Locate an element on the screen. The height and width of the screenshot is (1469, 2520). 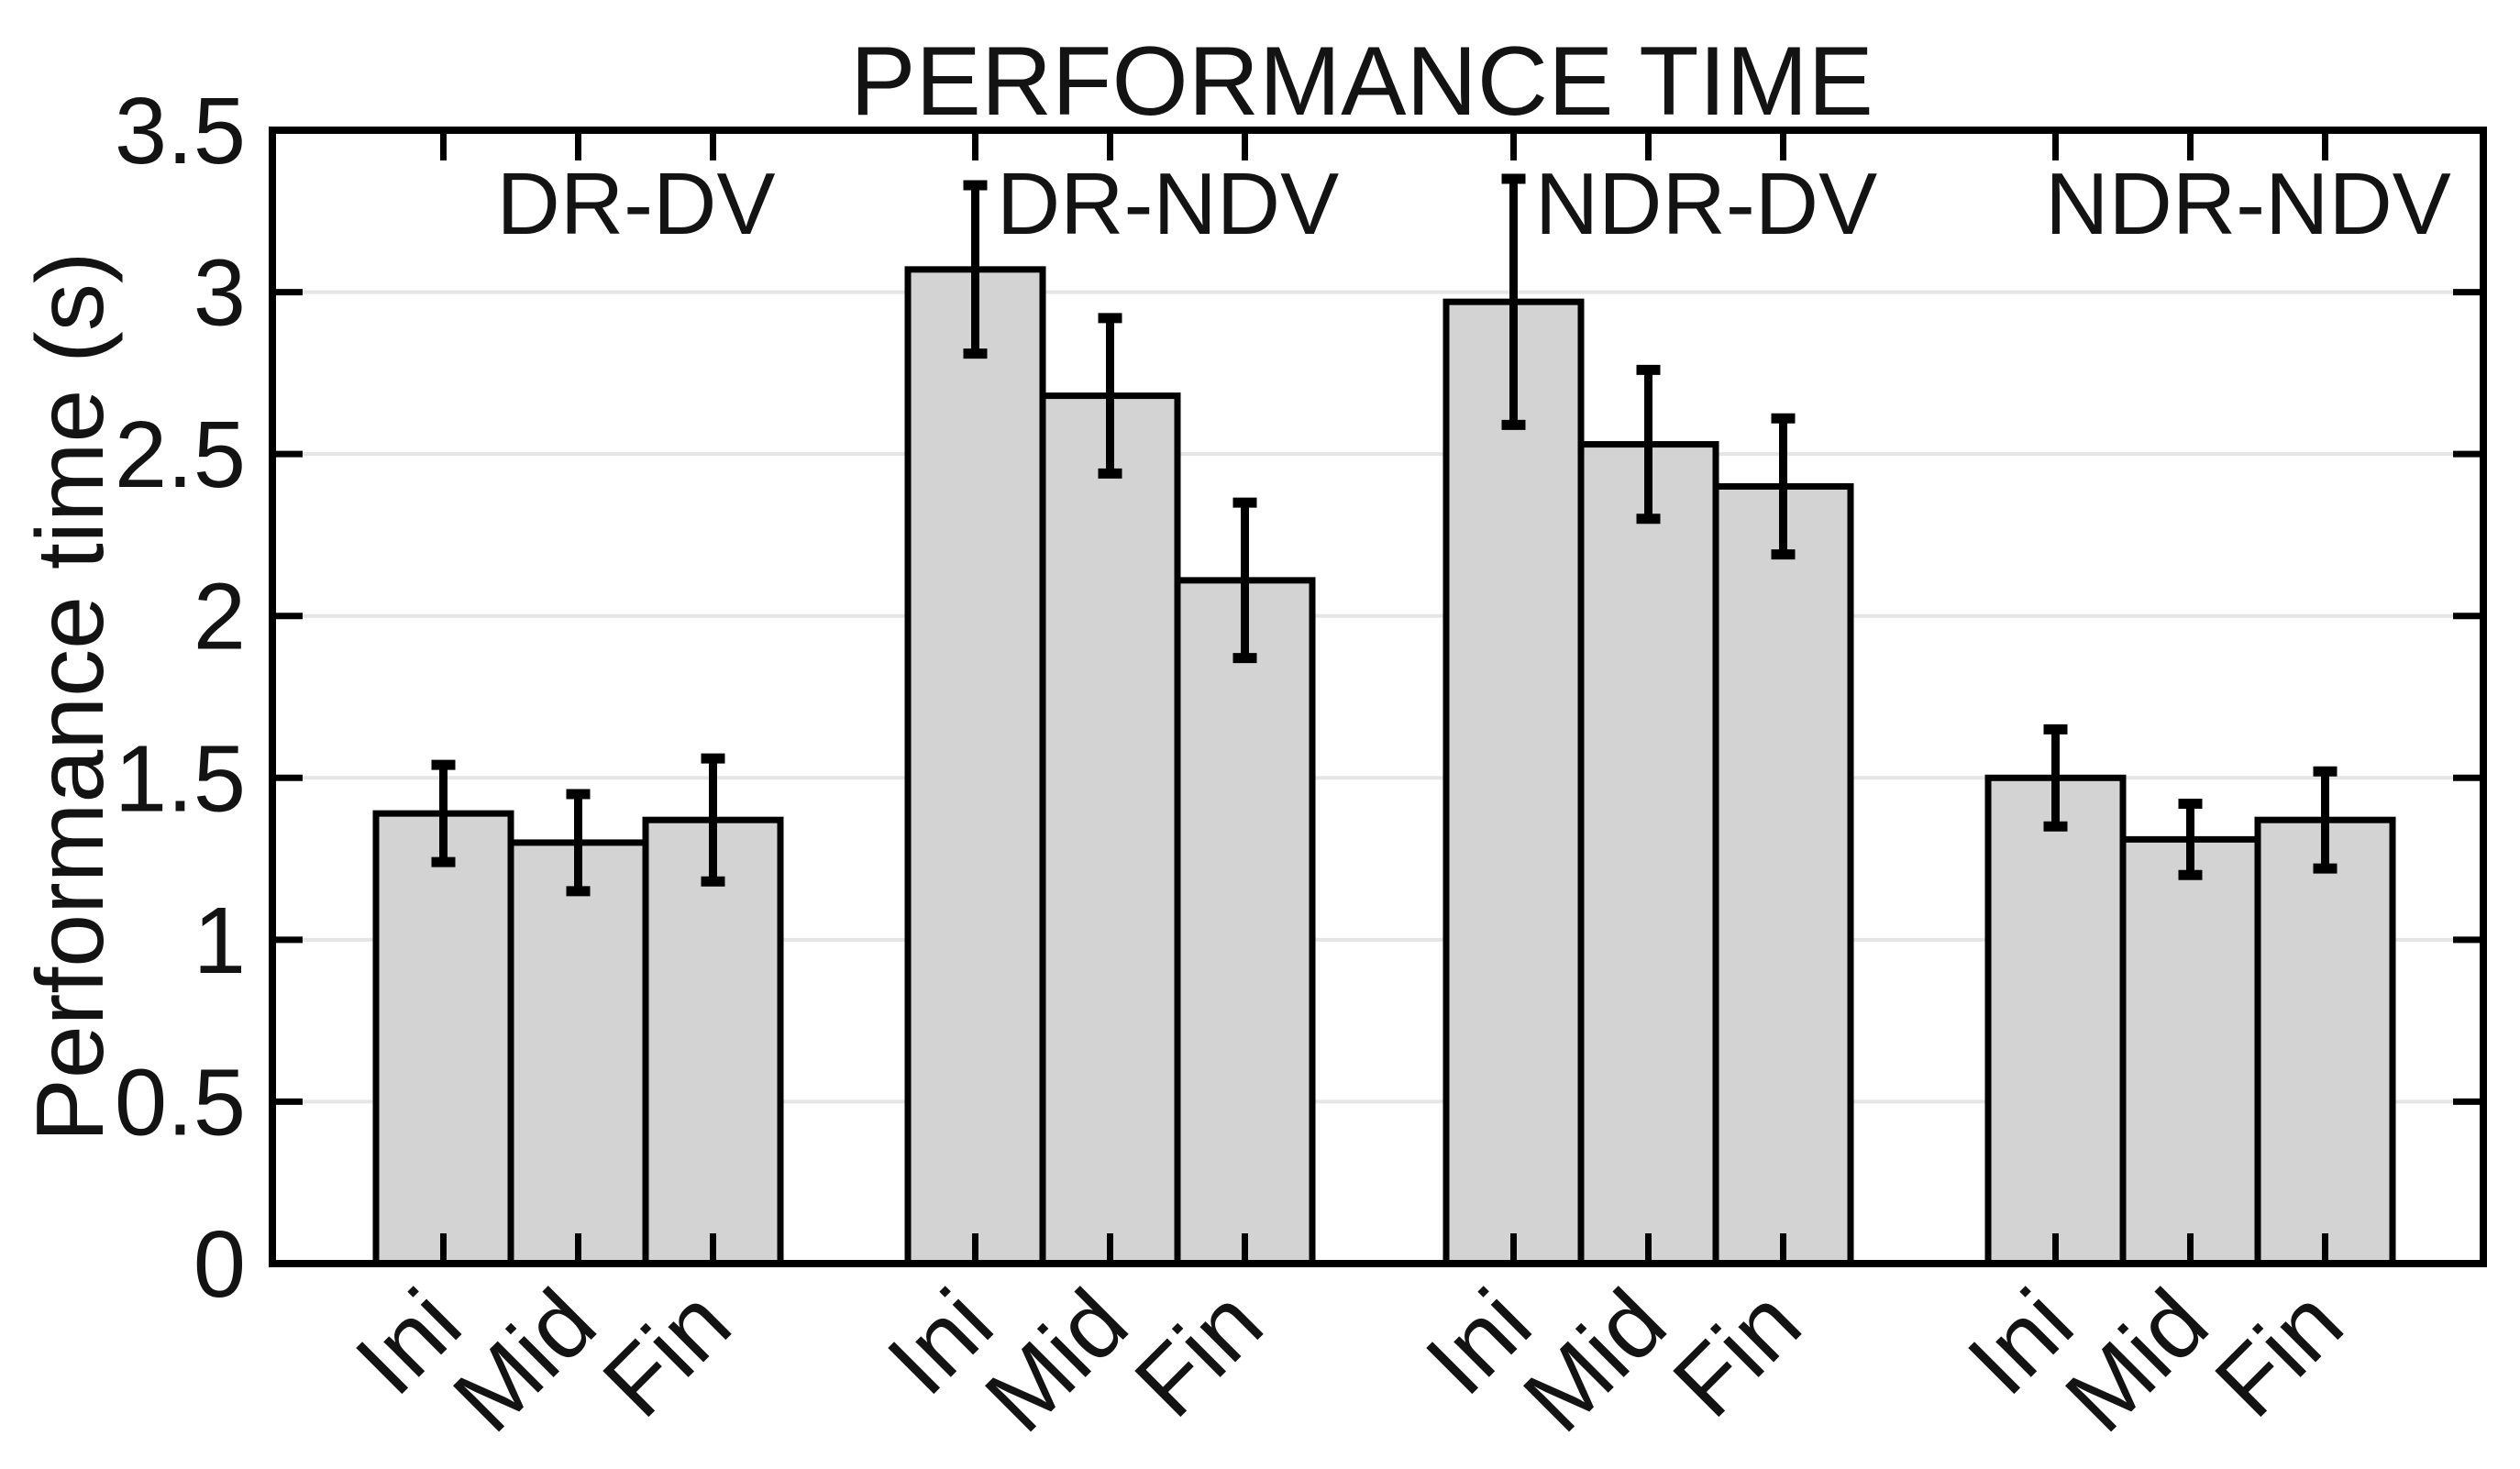
group-label: NDR-DV is located at coordinates (1706, 204).